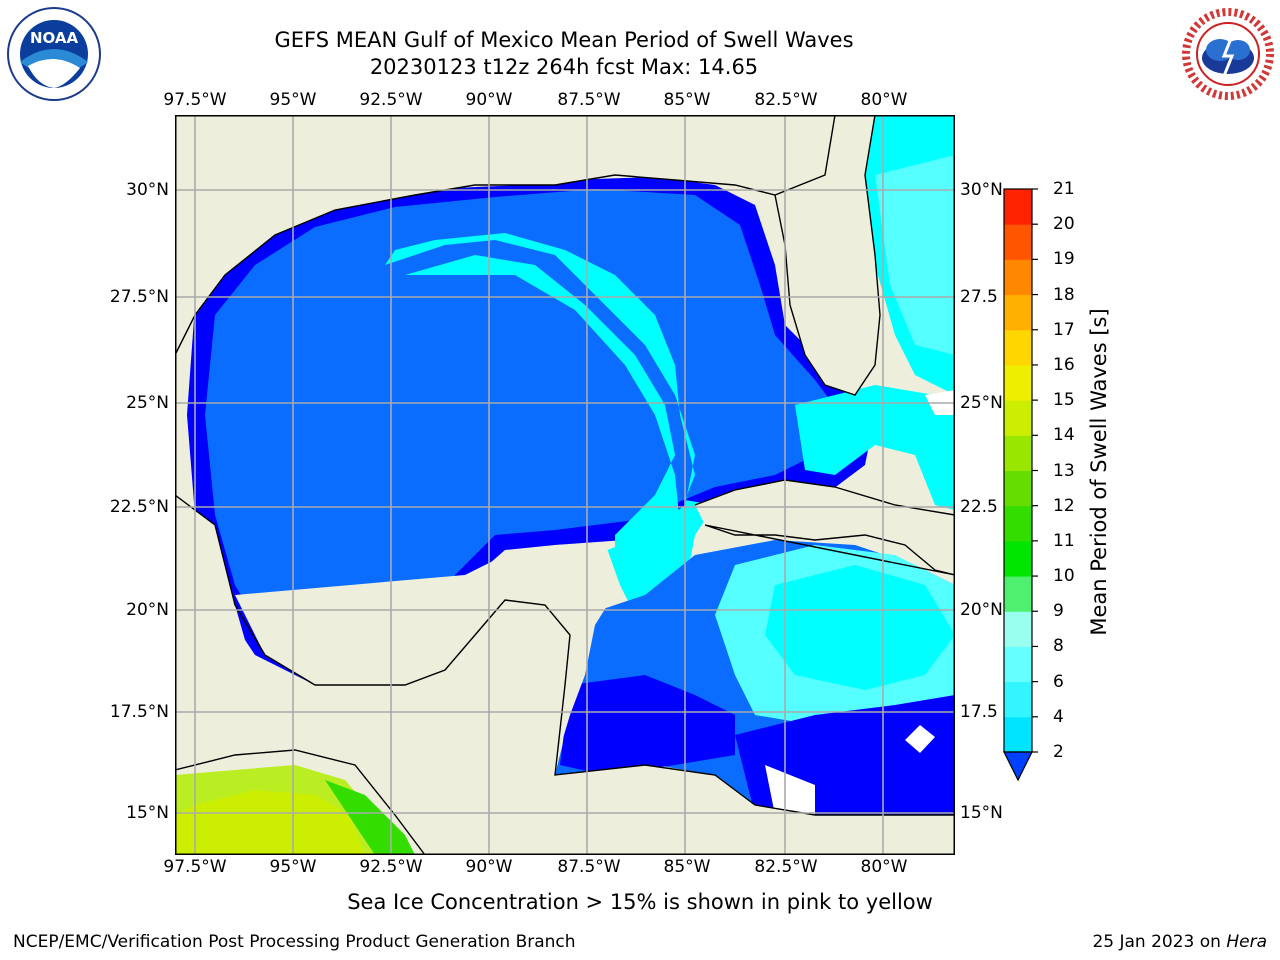 The width and height of the screenshot is (1280, 960). What do you see at coordinates (981, 403) in the screenshot?
I see `lat-label-right: 25°N` at bounding box center [981, 403].